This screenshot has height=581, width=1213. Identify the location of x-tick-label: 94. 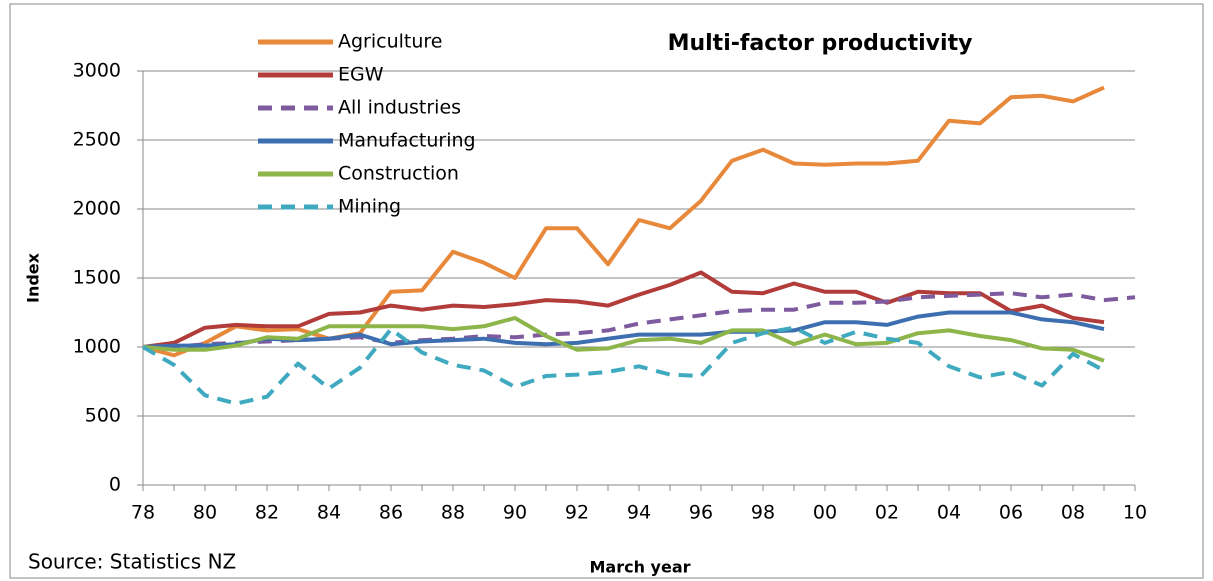
(639, 513).